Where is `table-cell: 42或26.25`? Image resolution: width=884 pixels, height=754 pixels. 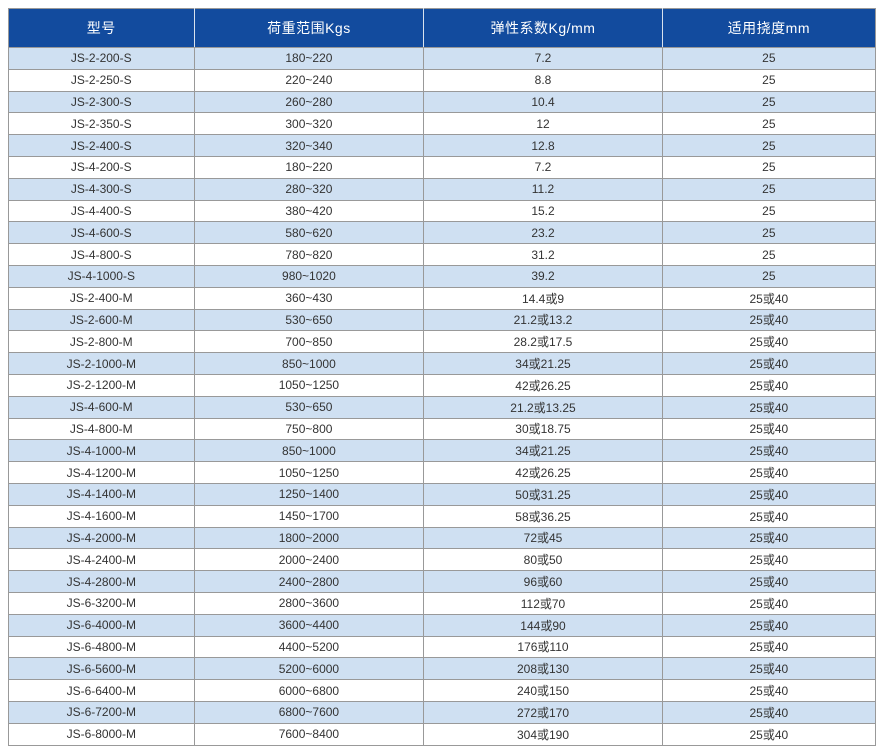
table-cell: 42或26.25 is located at coordinates (543, 385).